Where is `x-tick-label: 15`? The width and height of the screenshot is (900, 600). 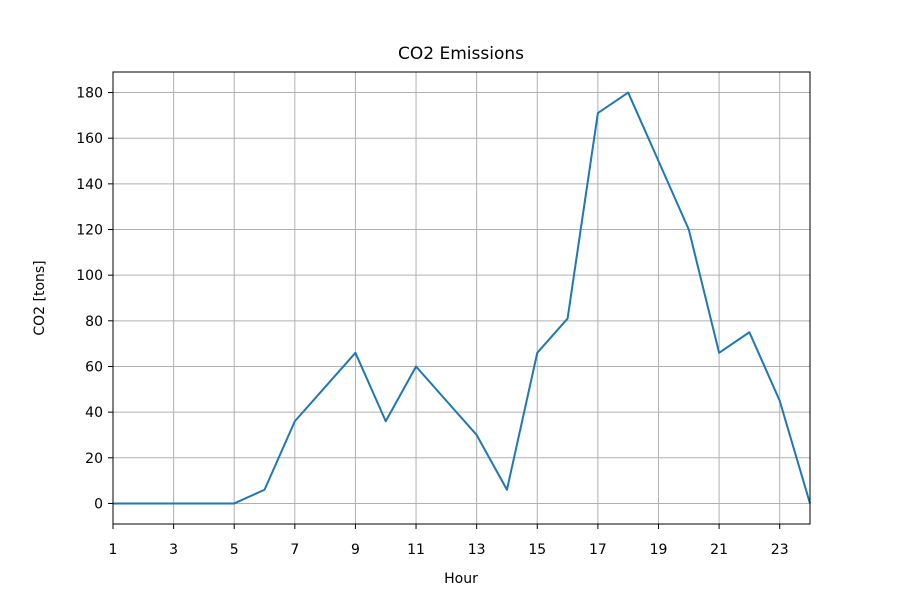
x-tick-label: 15 is located at coordinates (537, 550).